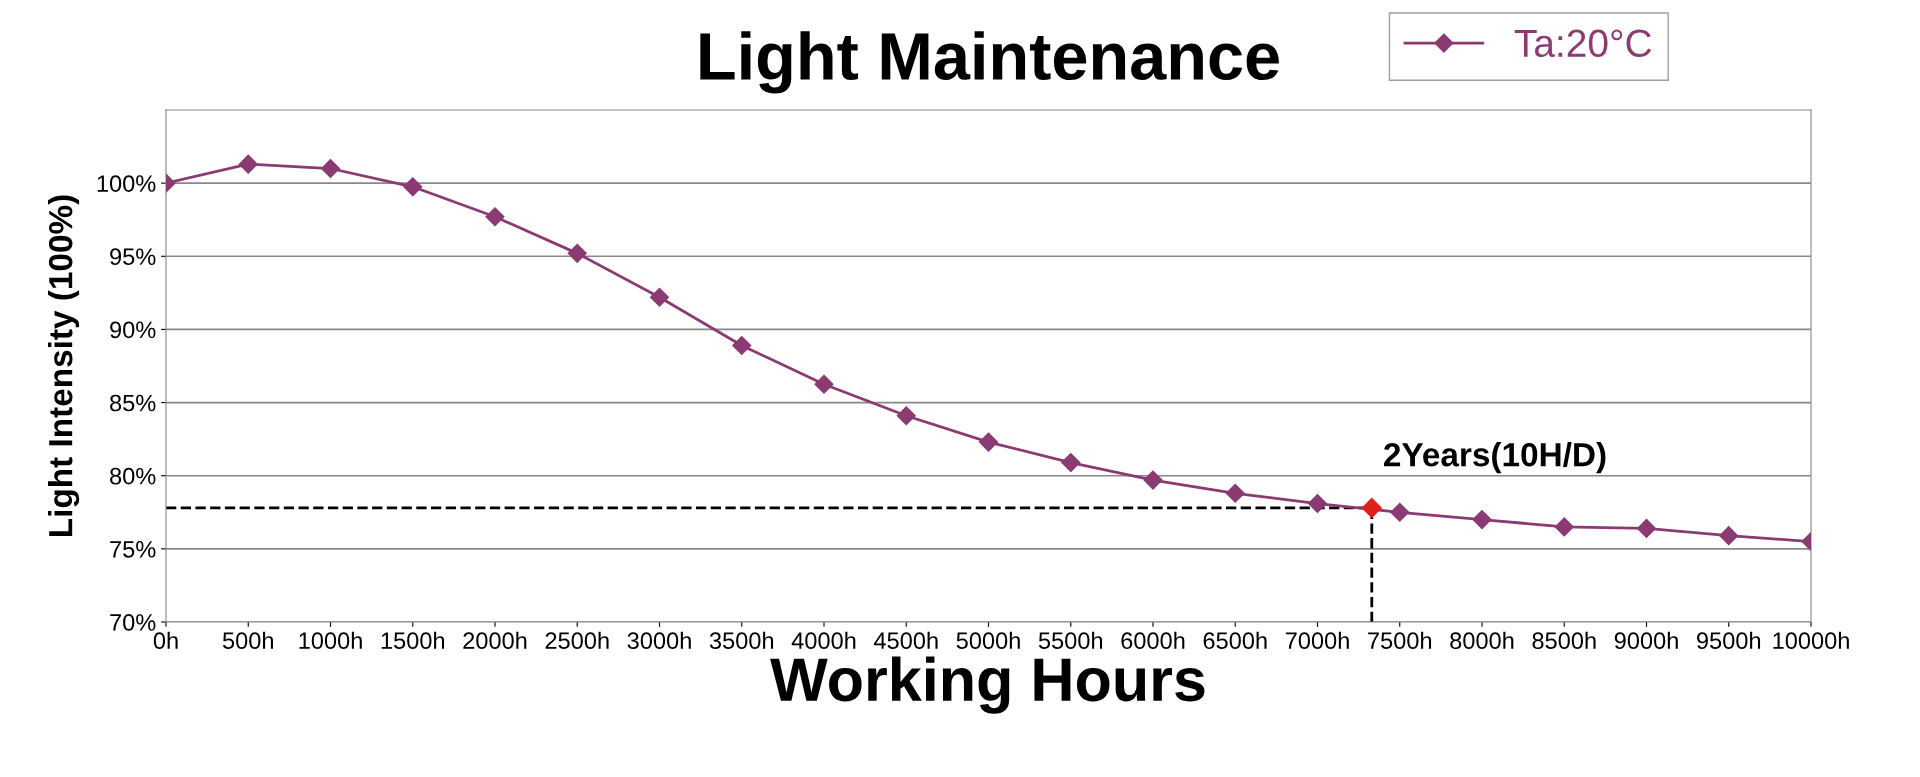 Image resolution: width=1920 pixels, height=777 pixels. Describe the element at coordinates (1400, 640) in the screenshot. I see `x-tick-label: 7500h` at that location.